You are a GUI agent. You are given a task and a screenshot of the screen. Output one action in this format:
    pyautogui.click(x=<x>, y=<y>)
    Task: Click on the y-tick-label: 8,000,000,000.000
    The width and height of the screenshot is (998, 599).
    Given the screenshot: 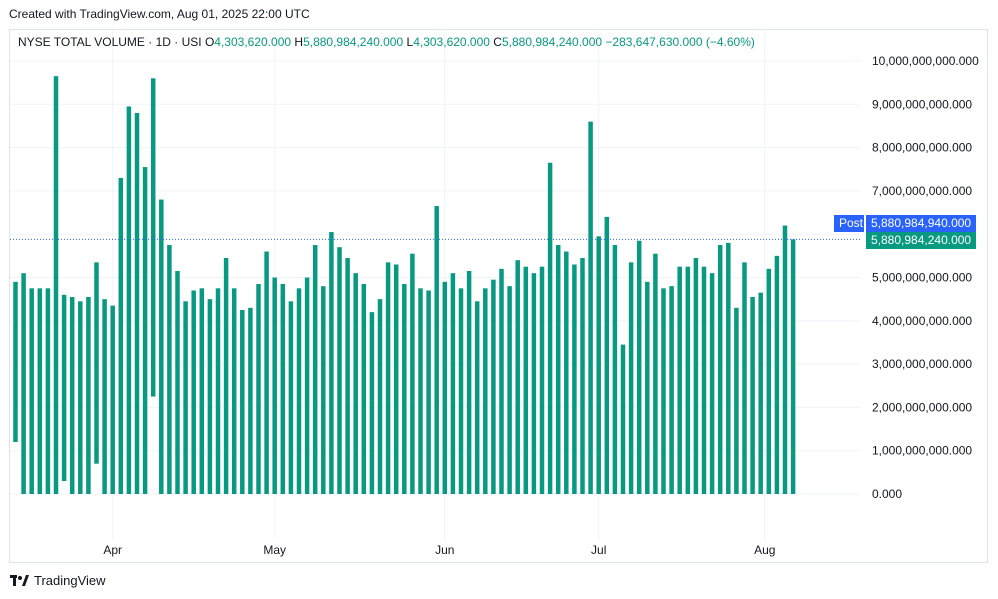 What is the action you would take?
    pyautogui.click(x=922, y=148)
    